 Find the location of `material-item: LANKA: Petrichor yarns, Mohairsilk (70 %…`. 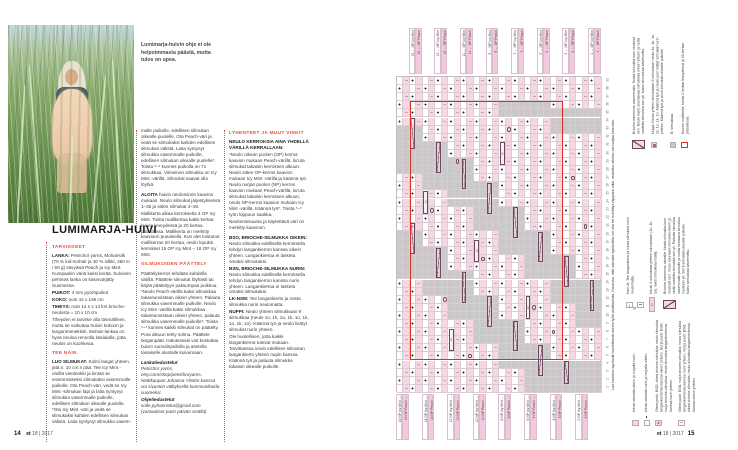

material-item: LANKA: Petrichor yarns, Mohairsilk (70 %… is located at coordinates (91, 271).